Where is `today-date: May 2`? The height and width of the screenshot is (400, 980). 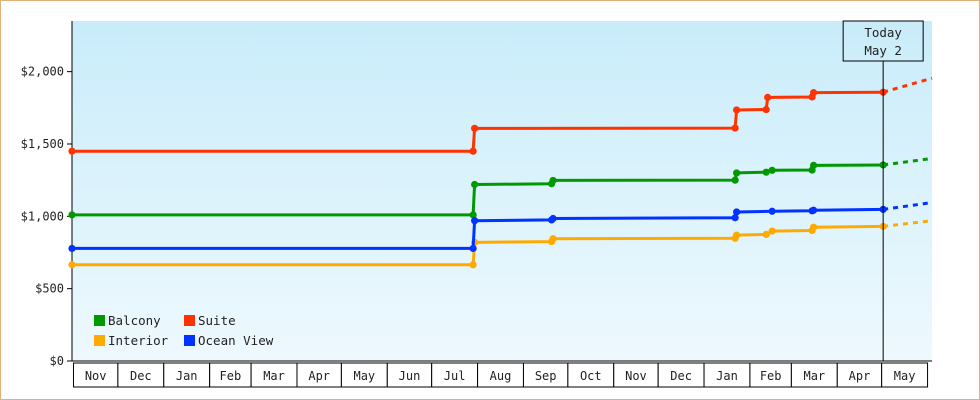 today-date: May 2 is located at coordinates (883, 50).